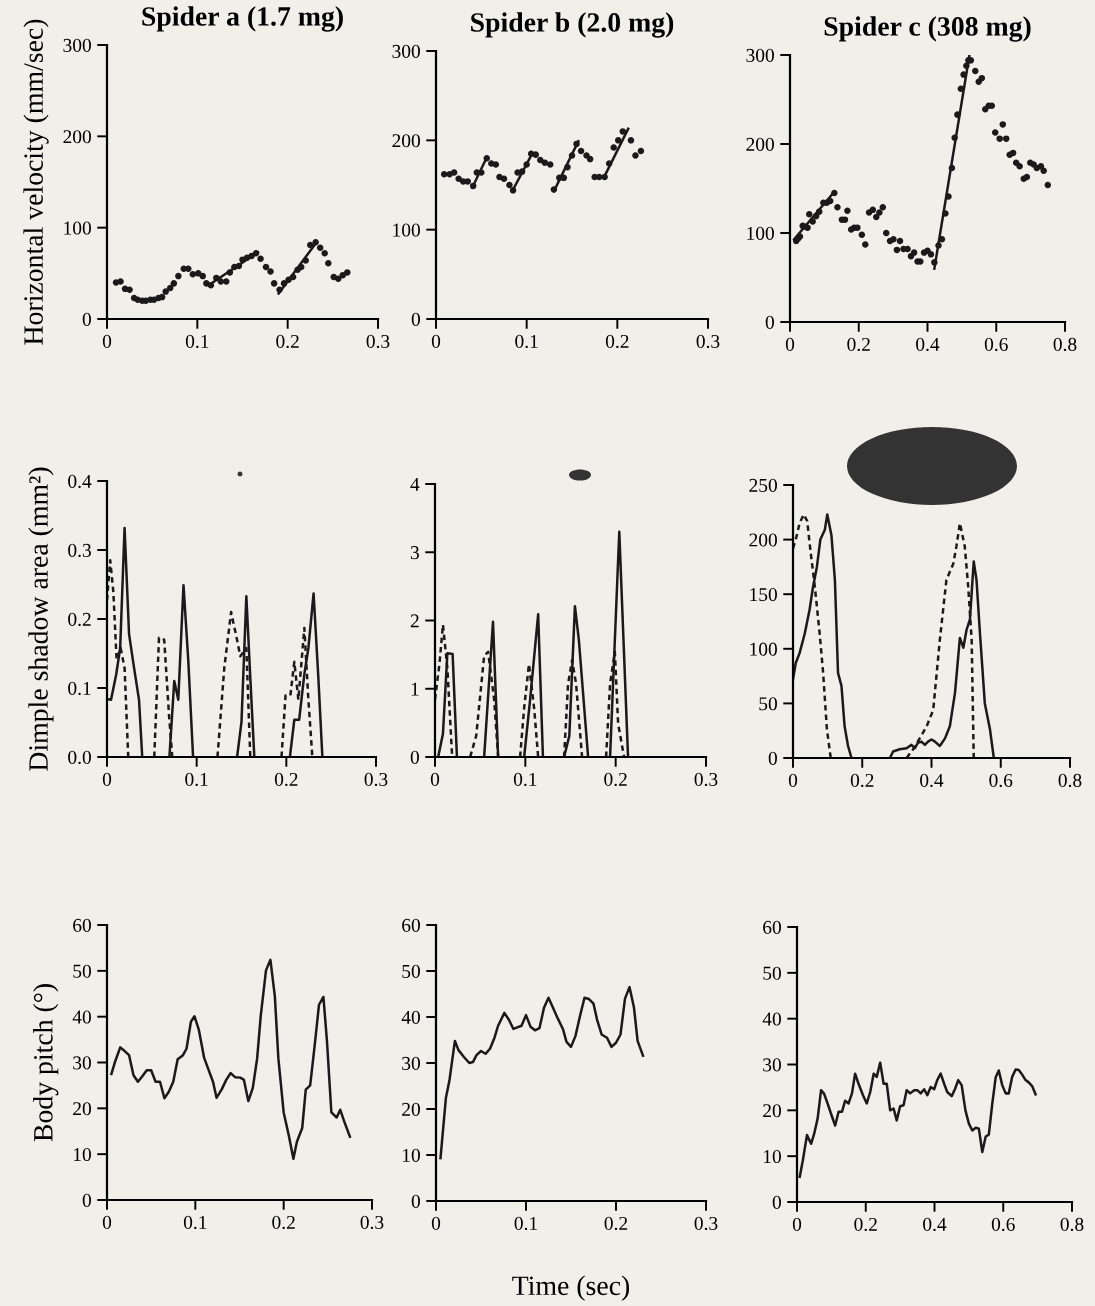 The height and width of the screenshot is (1306, 1095). Describe the element at coordinates (763, 595) in the screenshot. I see `y-tick-label: 150` at that location.